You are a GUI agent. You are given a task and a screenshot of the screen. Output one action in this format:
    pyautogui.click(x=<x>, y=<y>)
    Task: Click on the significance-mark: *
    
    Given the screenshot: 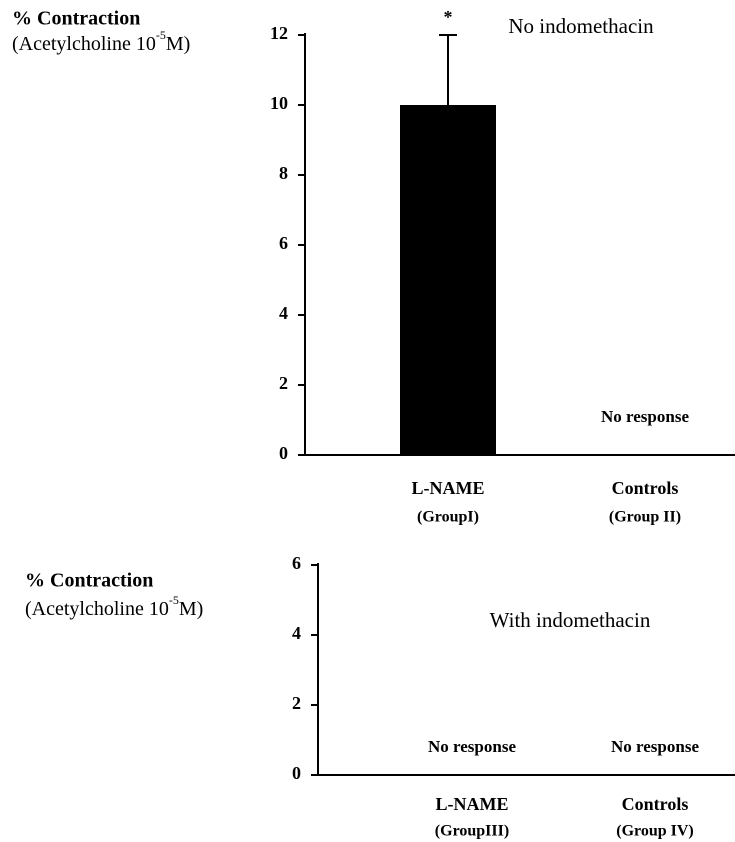 What is the action you would take?
    pyautogui.click(x=448, y=17)
    